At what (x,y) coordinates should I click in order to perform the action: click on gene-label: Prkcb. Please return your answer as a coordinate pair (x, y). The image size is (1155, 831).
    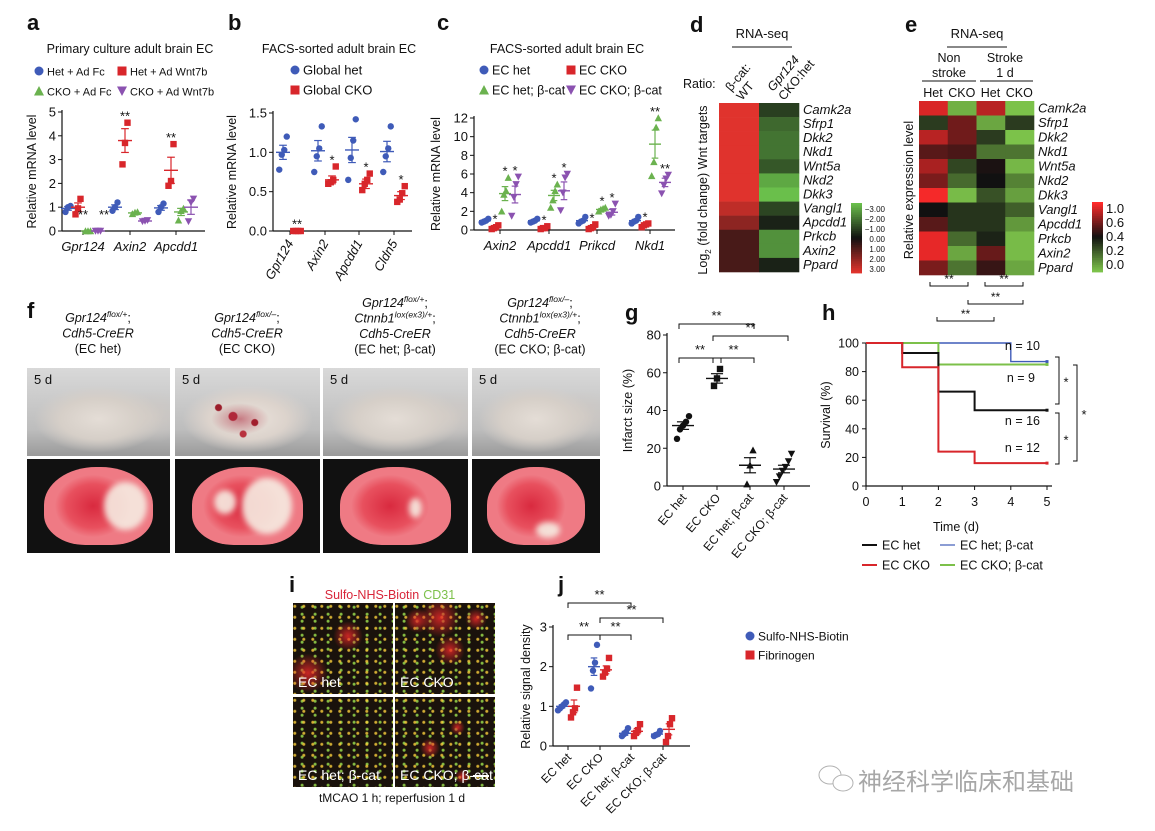
    Looking at the image, I should click on (1054, 238).